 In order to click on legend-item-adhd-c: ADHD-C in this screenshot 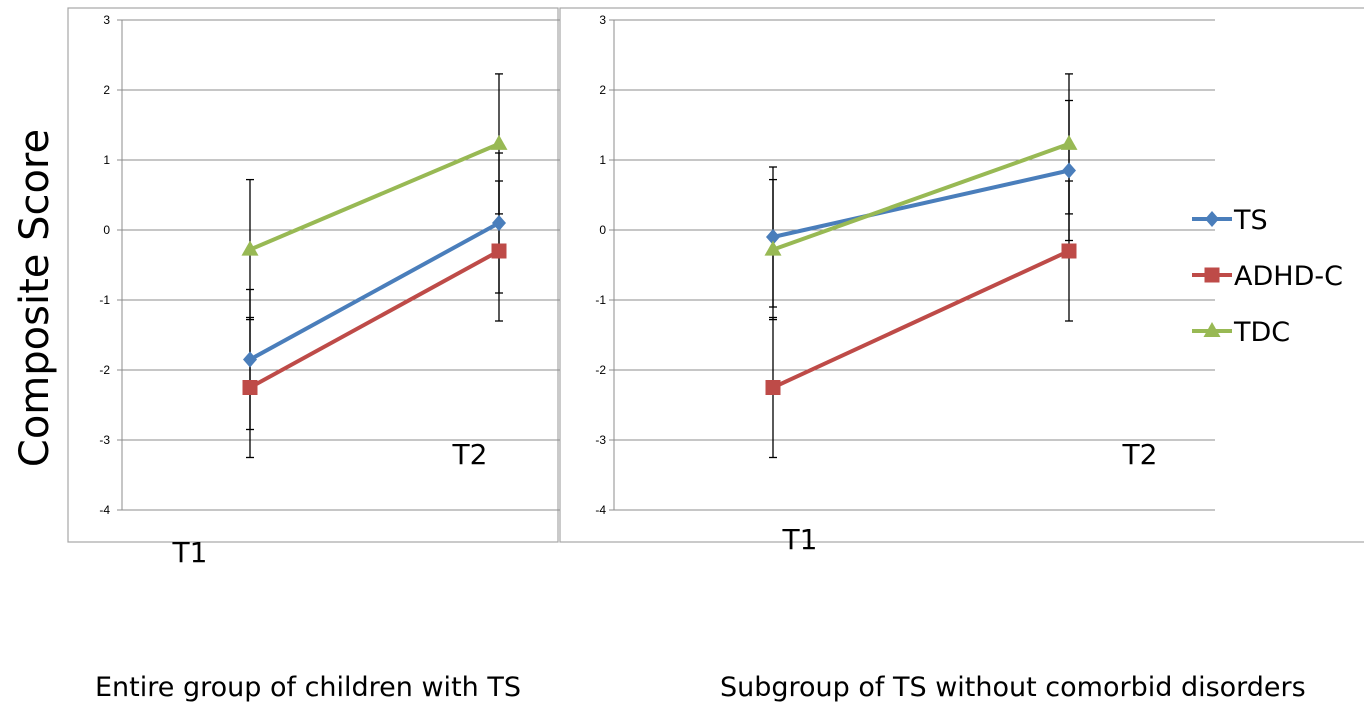, I will do `click(1267, 276)`.